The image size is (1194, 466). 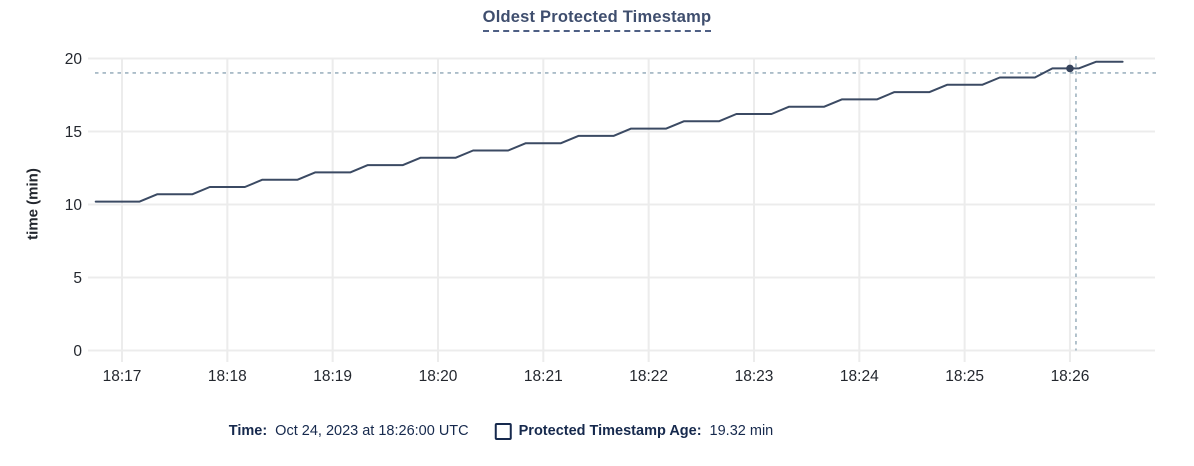 I want to click on series-checkbox, so click(x=503, y=431).